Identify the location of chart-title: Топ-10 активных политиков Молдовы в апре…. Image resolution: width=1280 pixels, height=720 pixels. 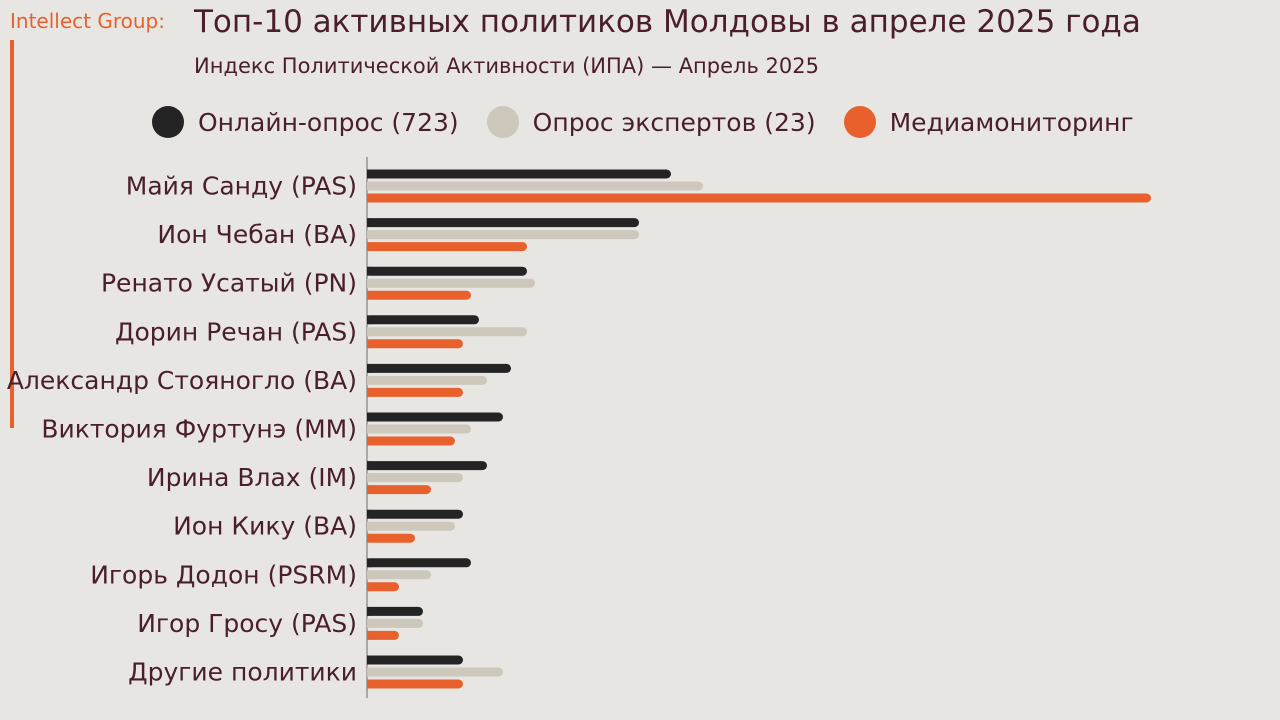
(667, 22).